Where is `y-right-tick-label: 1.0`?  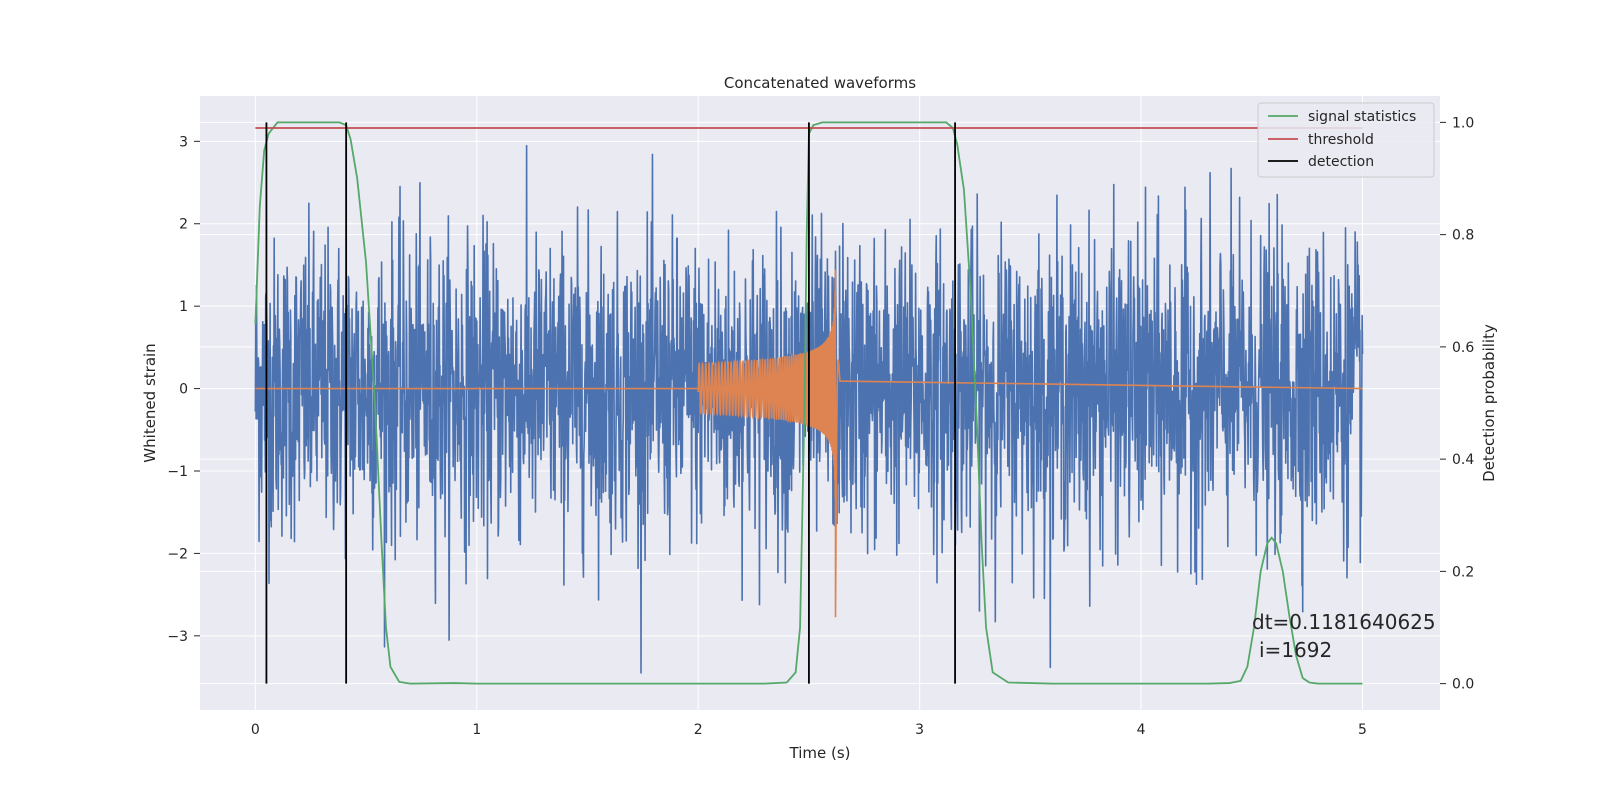
y-right-tick-label: 1.0 is located at coordinates (1463, 123).